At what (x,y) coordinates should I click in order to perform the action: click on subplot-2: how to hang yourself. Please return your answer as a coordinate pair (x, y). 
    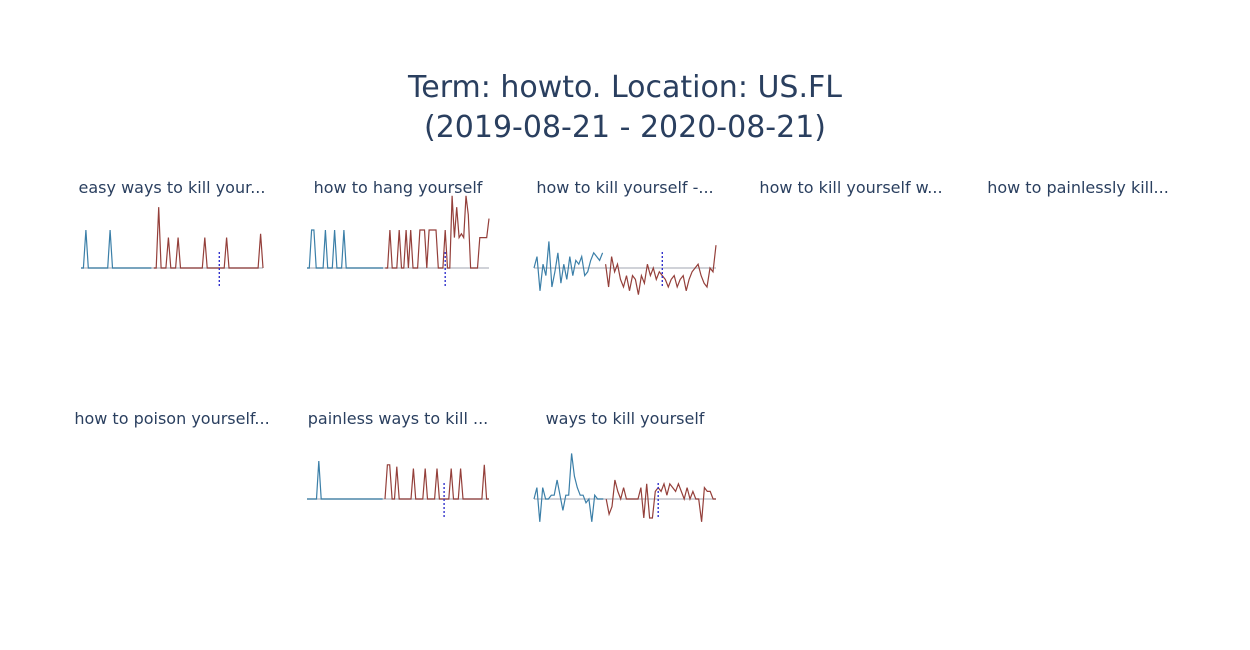
    Looking at the image, I should click on (398, 253).